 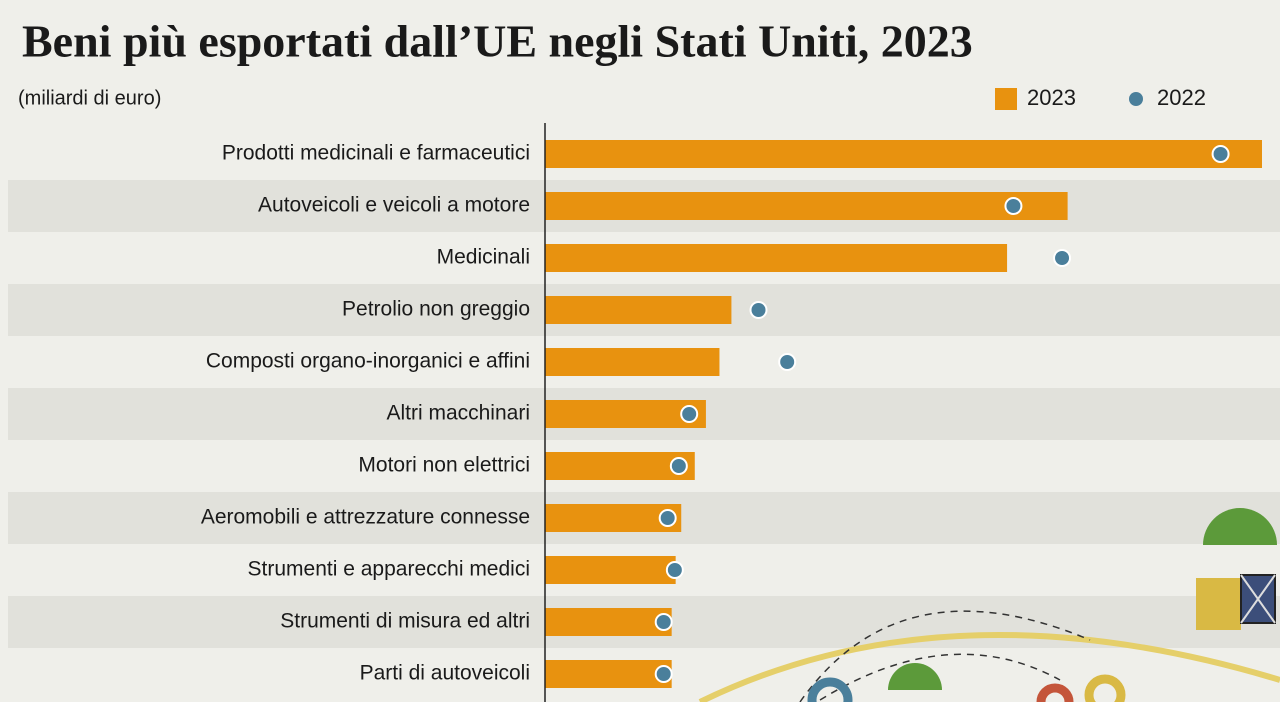 What do you see at coordinates (405, 621) in the screenshot?
I see `y-tick-label: Strumenti di misura ed altri` at bounding box center [405, 621].